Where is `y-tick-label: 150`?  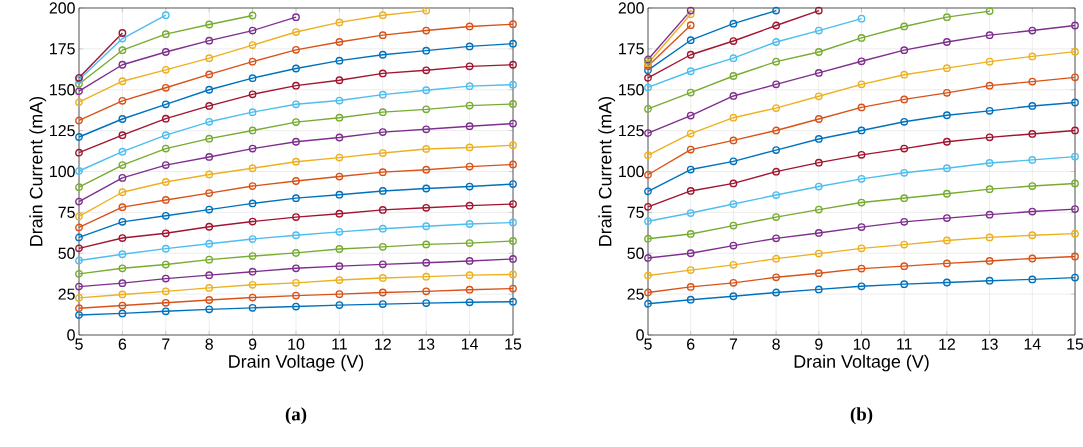 y-tick-label: 150 is located at coordinates (631, 90).